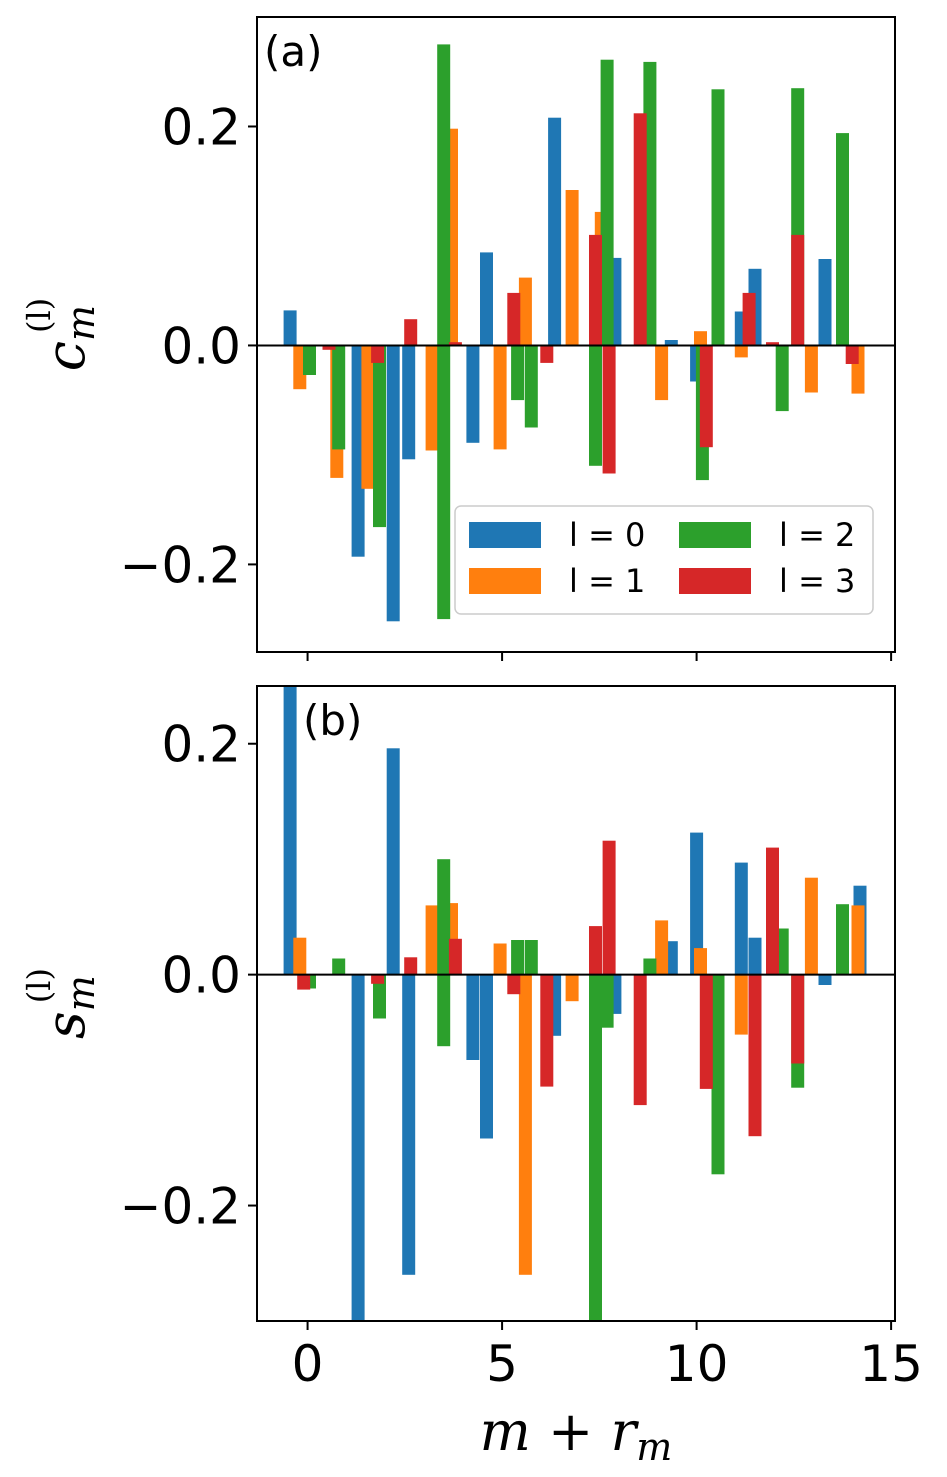 The height and width of the screenshot is (1477, 947). Describe the element at coordinates (607, 581) in the screenshot. I see `legend-label-2: l = 1` at that location.